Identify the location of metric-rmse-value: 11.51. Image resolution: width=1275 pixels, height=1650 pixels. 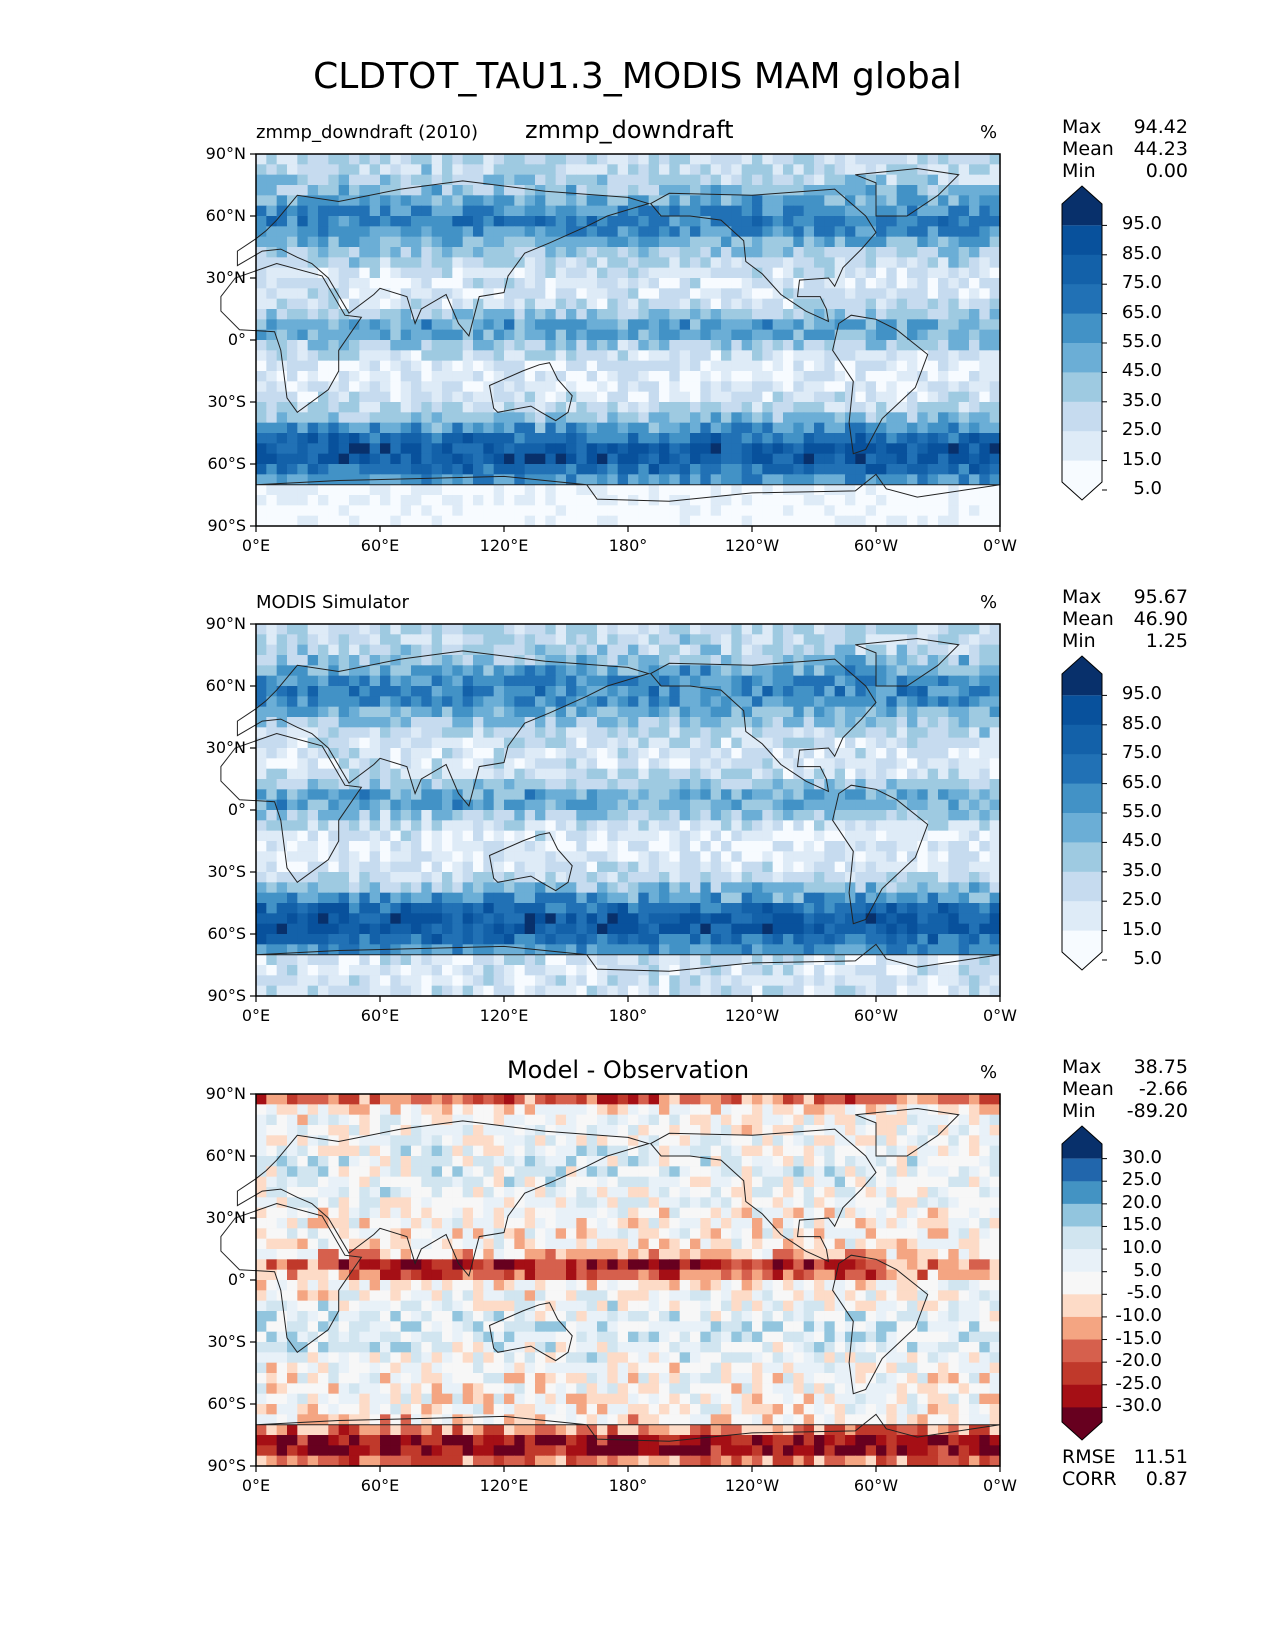
(1160, 1457).